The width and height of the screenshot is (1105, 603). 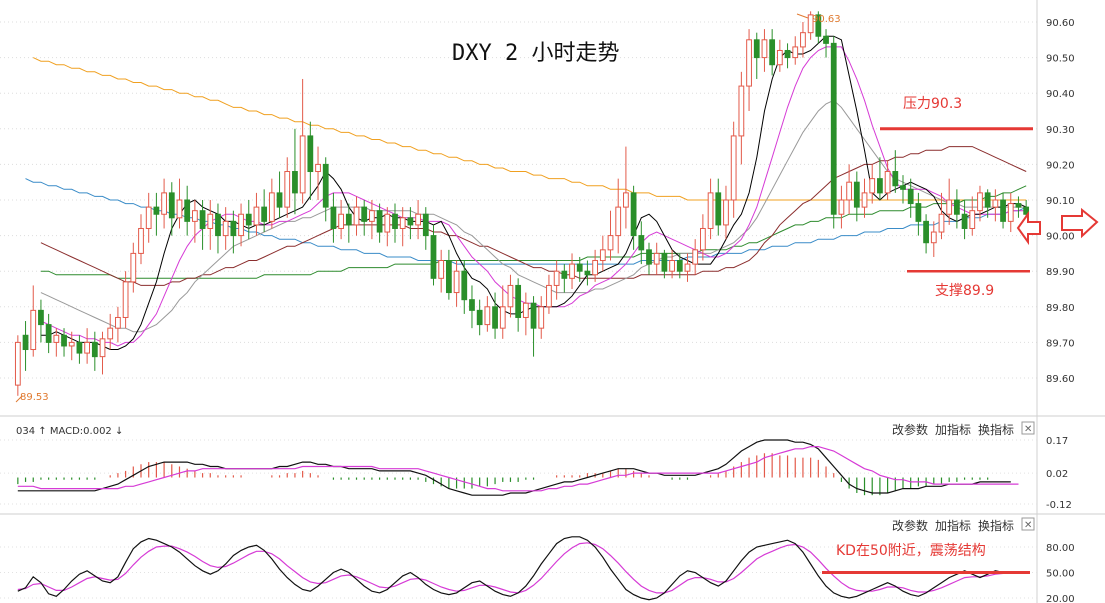 I want to click on macd-panel: 0.17 0.02 -0.12, so click(x=536, y=473).